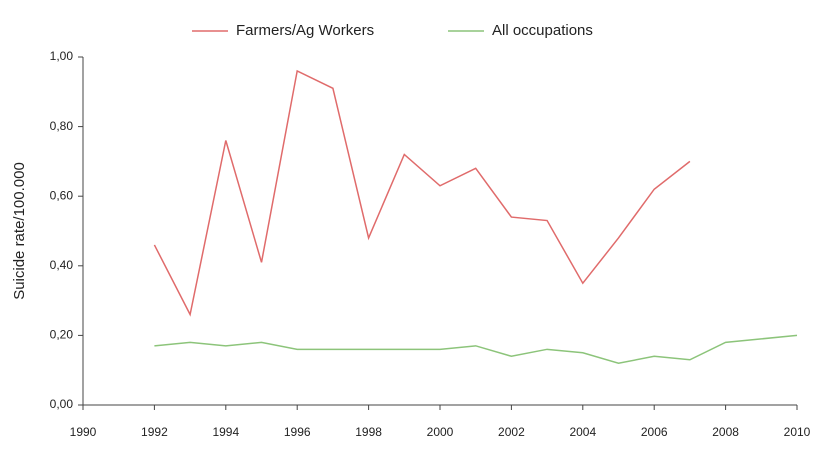  I want to click on y-tick-label: 0,40, so click(62, 265).